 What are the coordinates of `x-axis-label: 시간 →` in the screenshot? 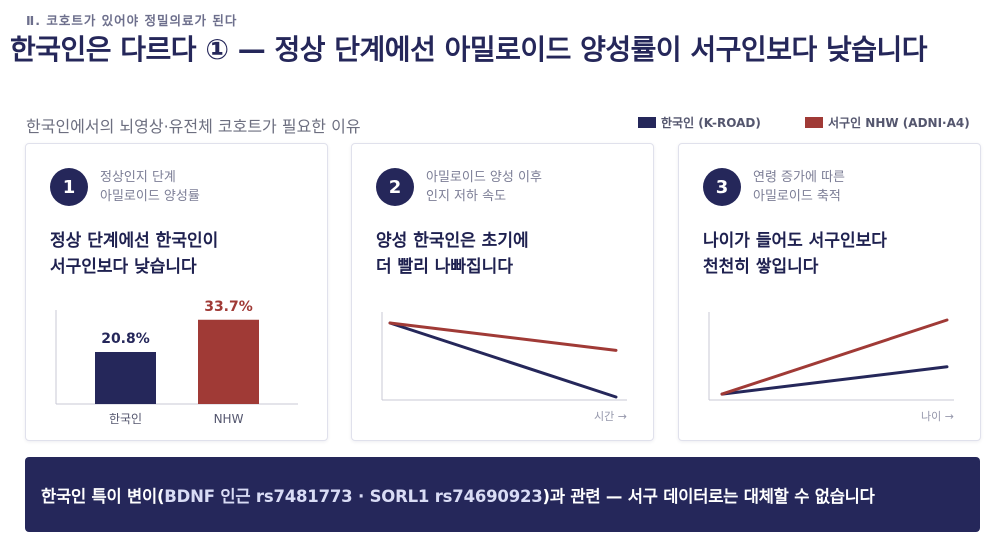 It's located at (610, 416).